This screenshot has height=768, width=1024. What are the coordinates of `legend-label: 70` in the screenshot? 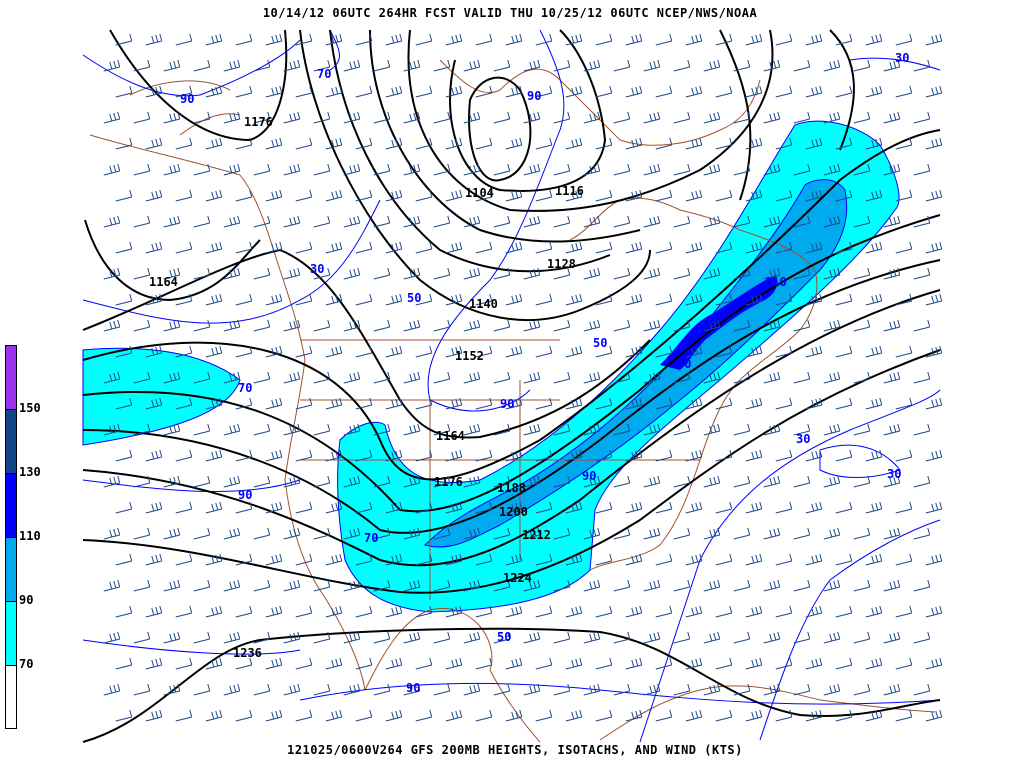 It's located at (26, 664).